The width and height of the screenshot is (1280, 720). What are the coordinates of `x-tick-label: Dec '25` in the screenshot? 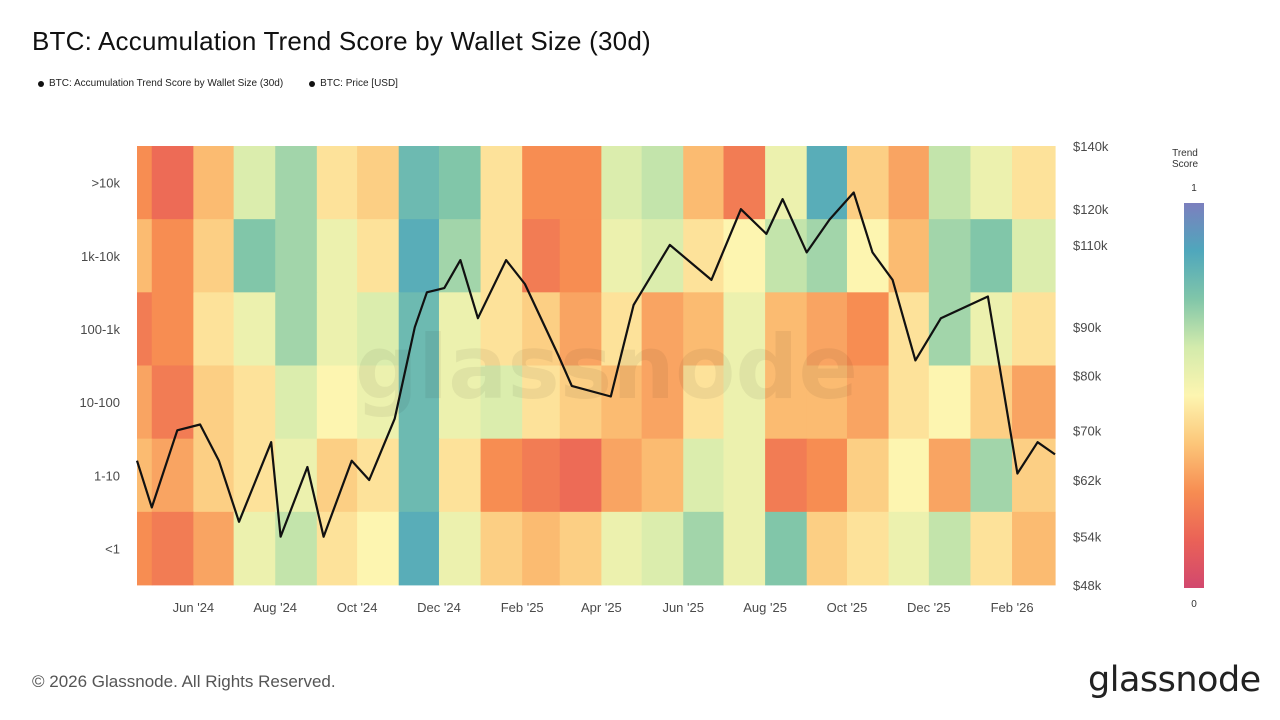 It's located at (929, 607).